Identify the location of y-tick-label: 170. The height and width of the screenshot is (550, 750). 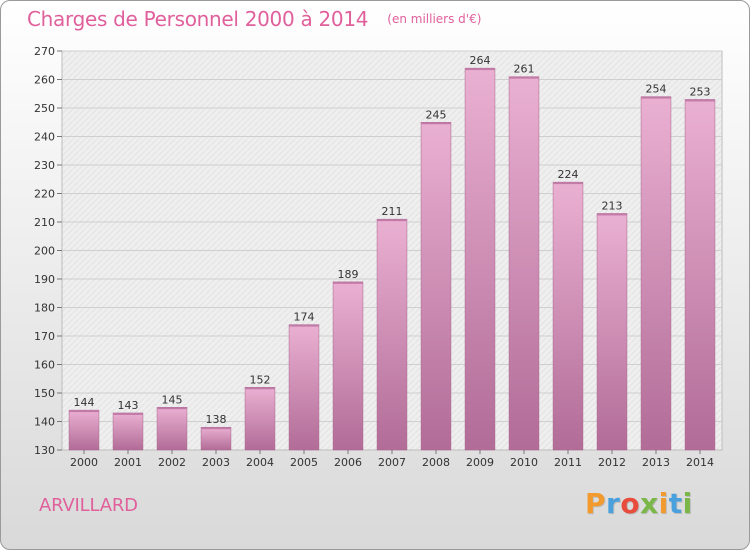
(44, 336).